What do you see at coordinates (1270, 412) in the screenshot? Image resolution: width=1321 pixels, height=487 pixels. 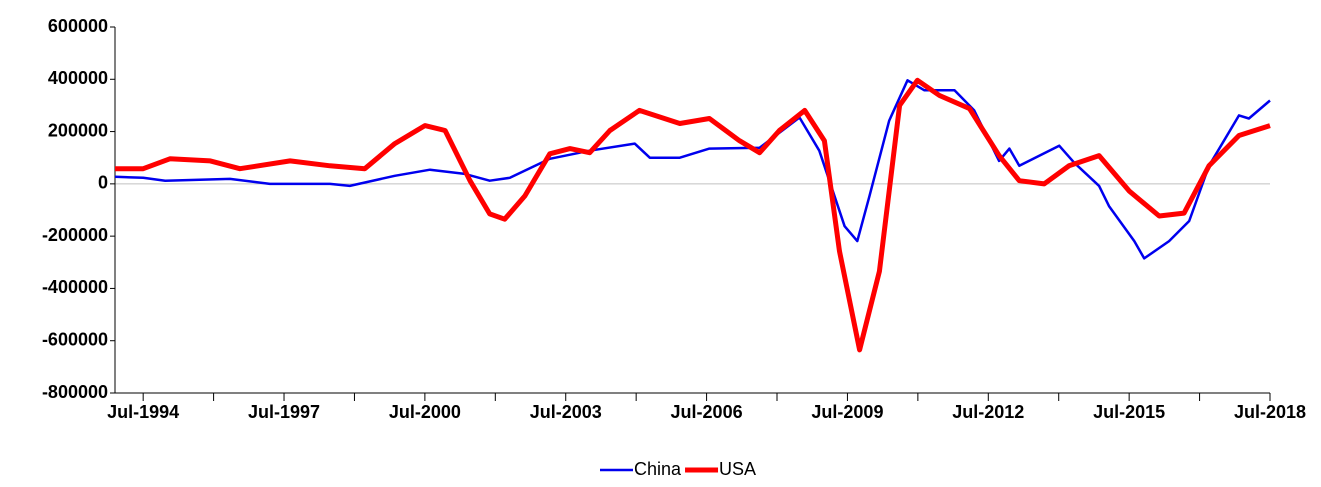 I see `x-tick-label: Jul-2018` at bounding box center [1270, 412].